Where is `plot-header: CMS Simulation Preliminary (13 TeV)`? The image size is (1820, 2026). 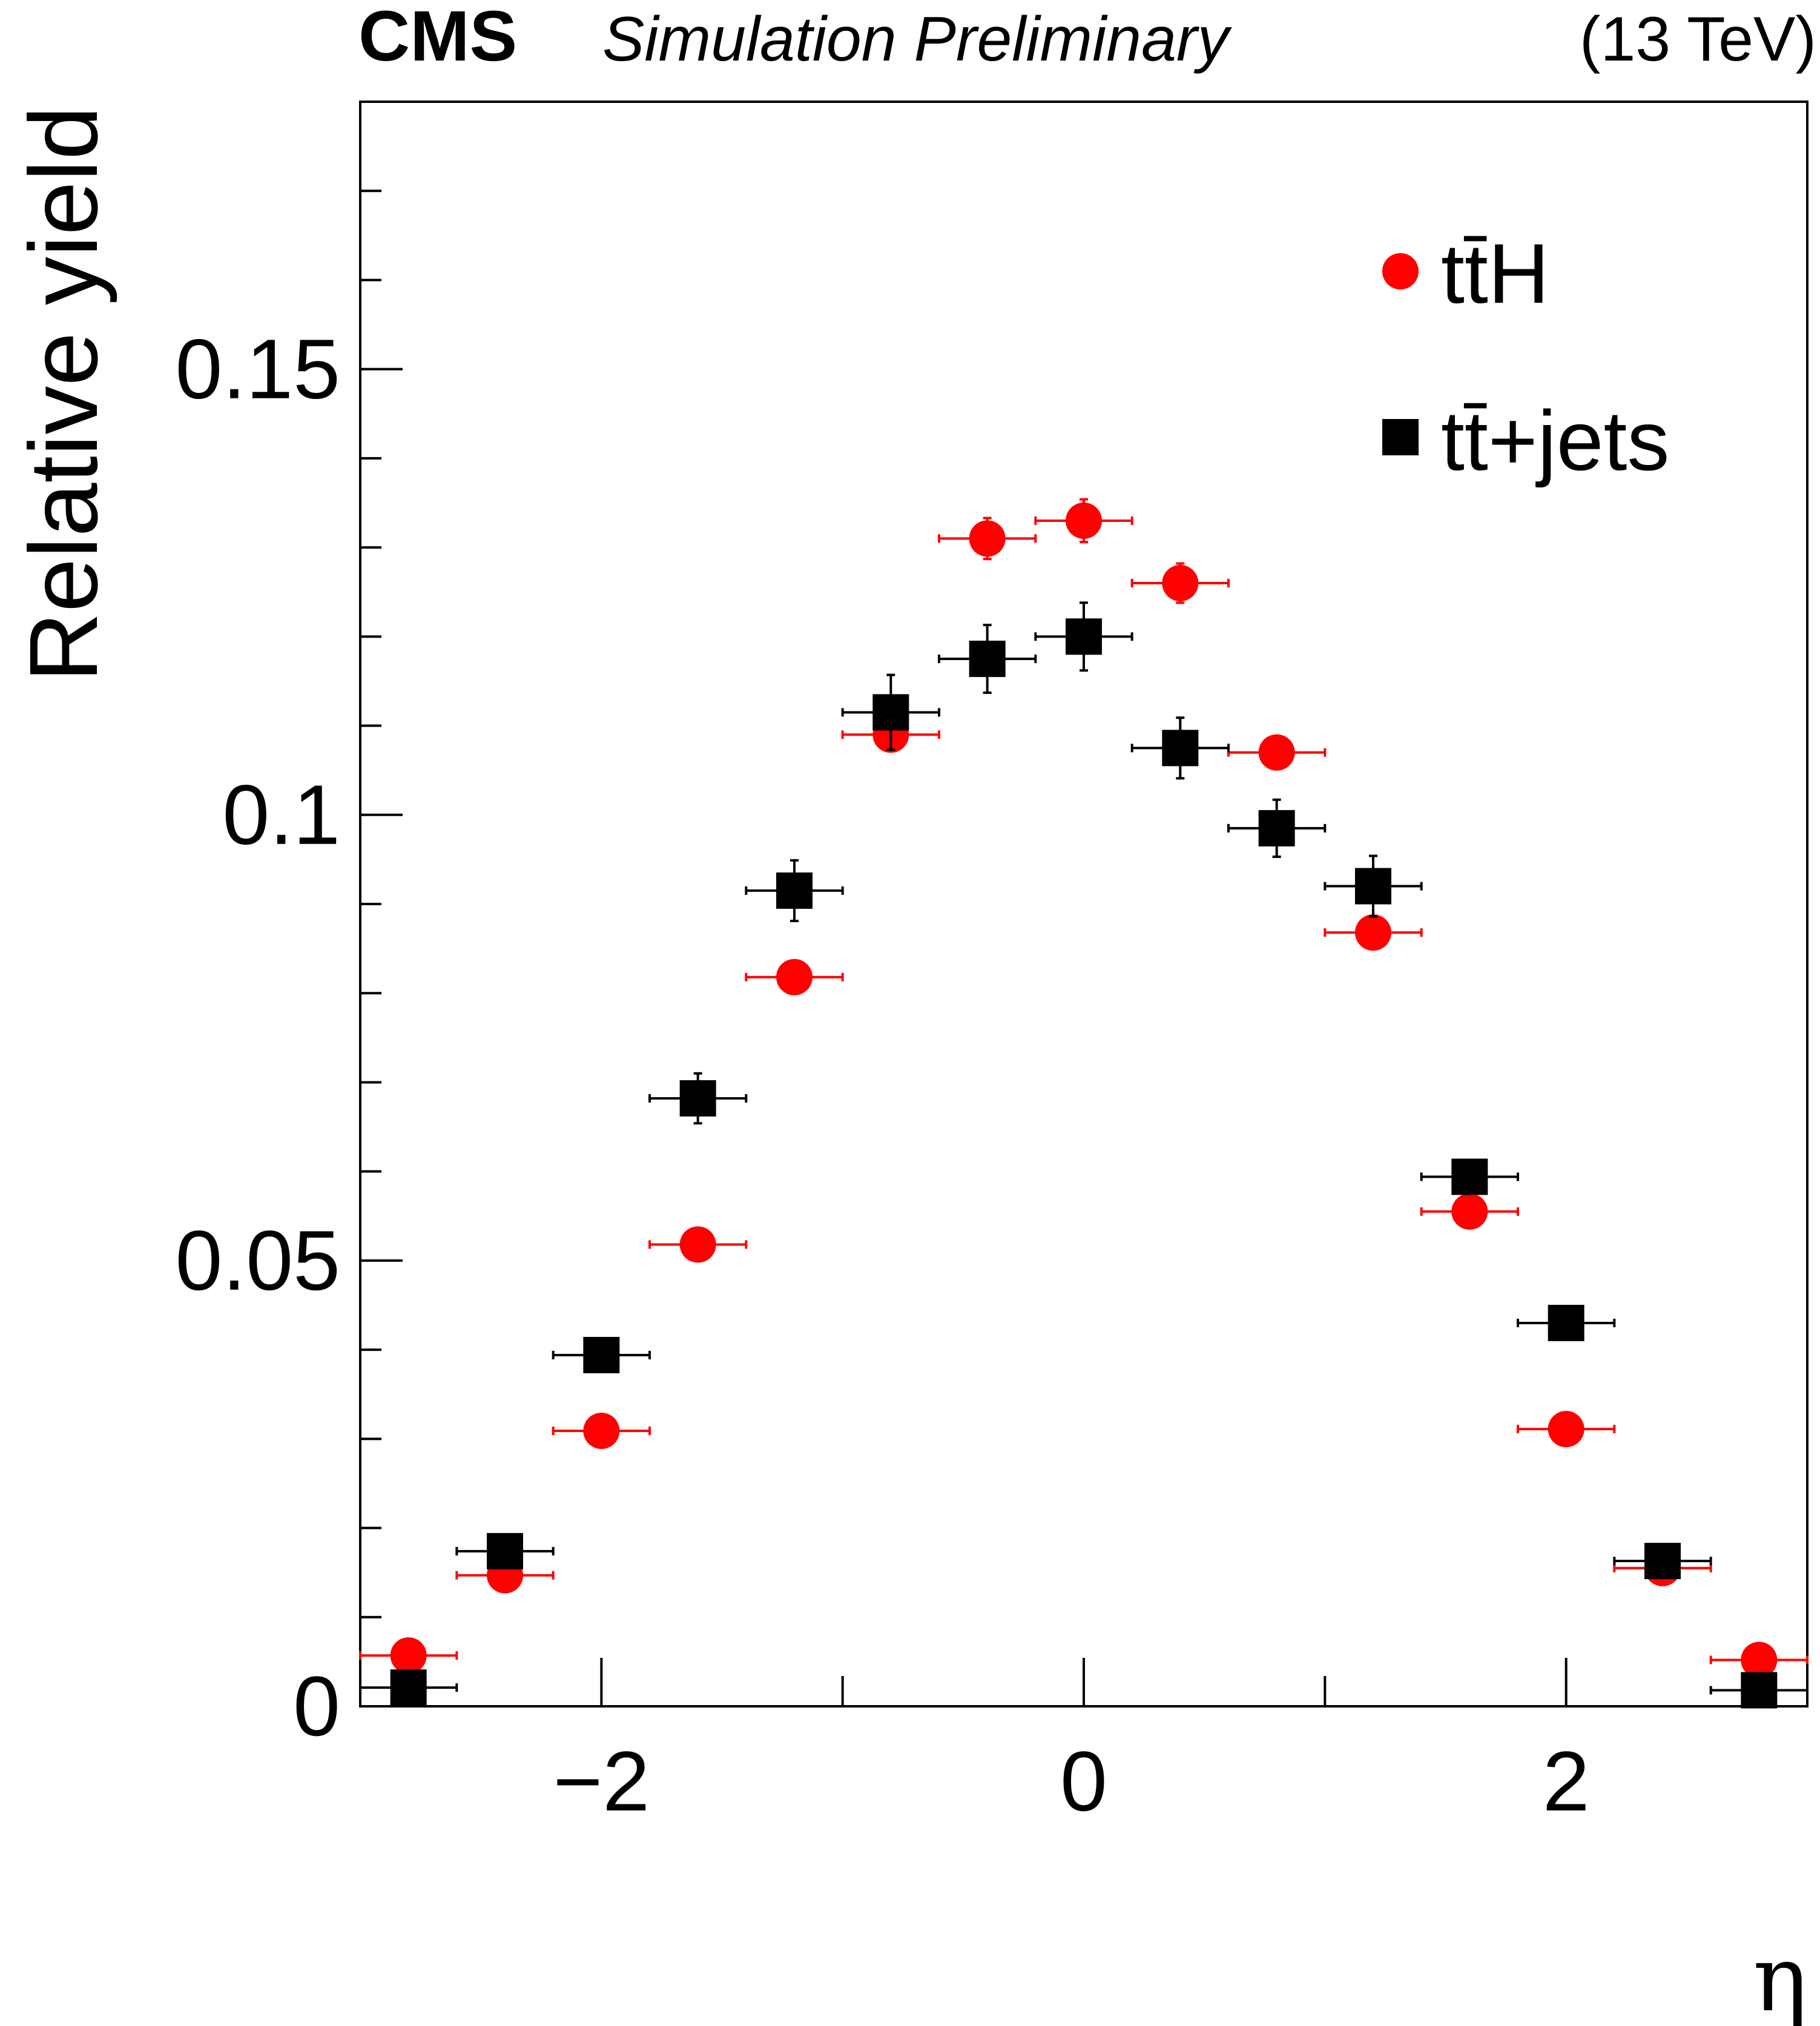
plot-header: CMS Simulation Preliminary (13 TeV) is located at coordinates (1087, 38).